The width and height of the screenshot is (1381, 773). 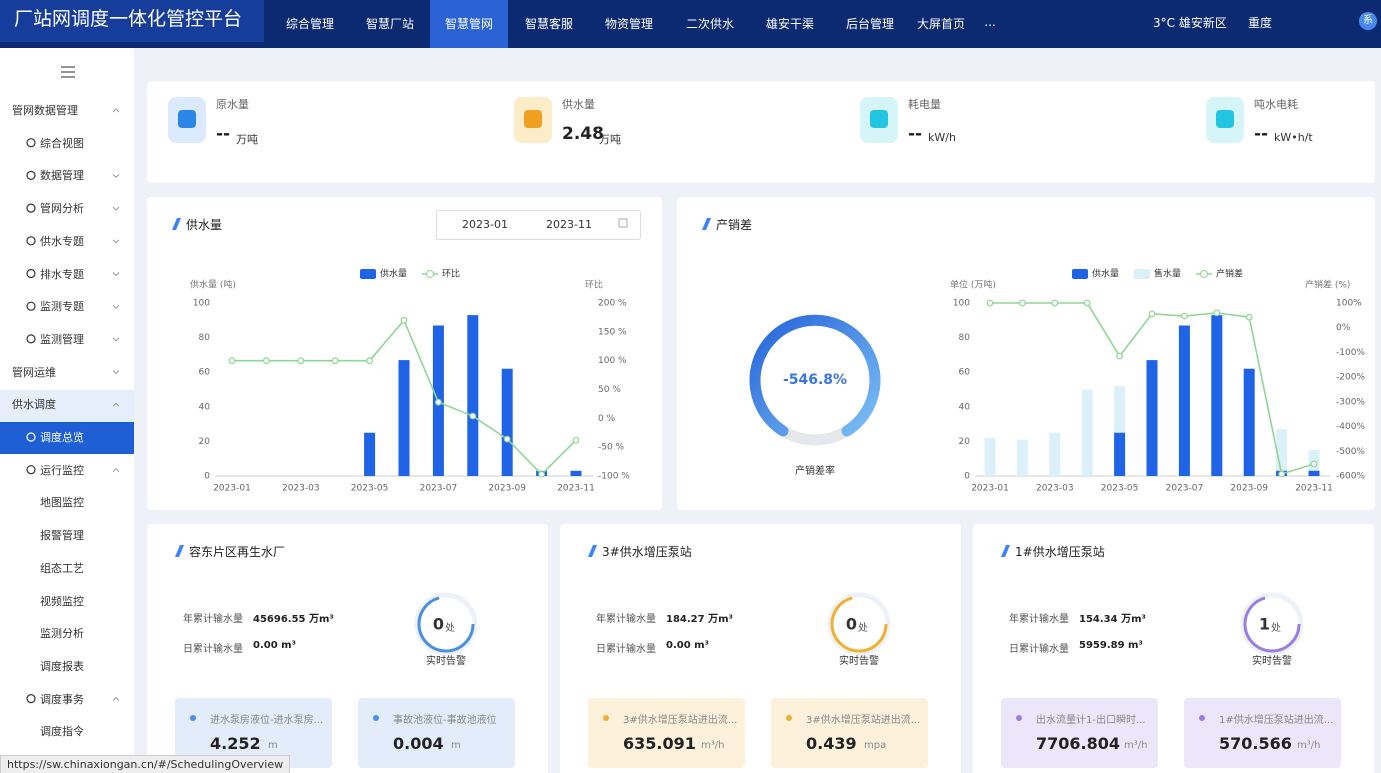 I want to click on row-value: 0.00 m³, so click(x=687, y=645).